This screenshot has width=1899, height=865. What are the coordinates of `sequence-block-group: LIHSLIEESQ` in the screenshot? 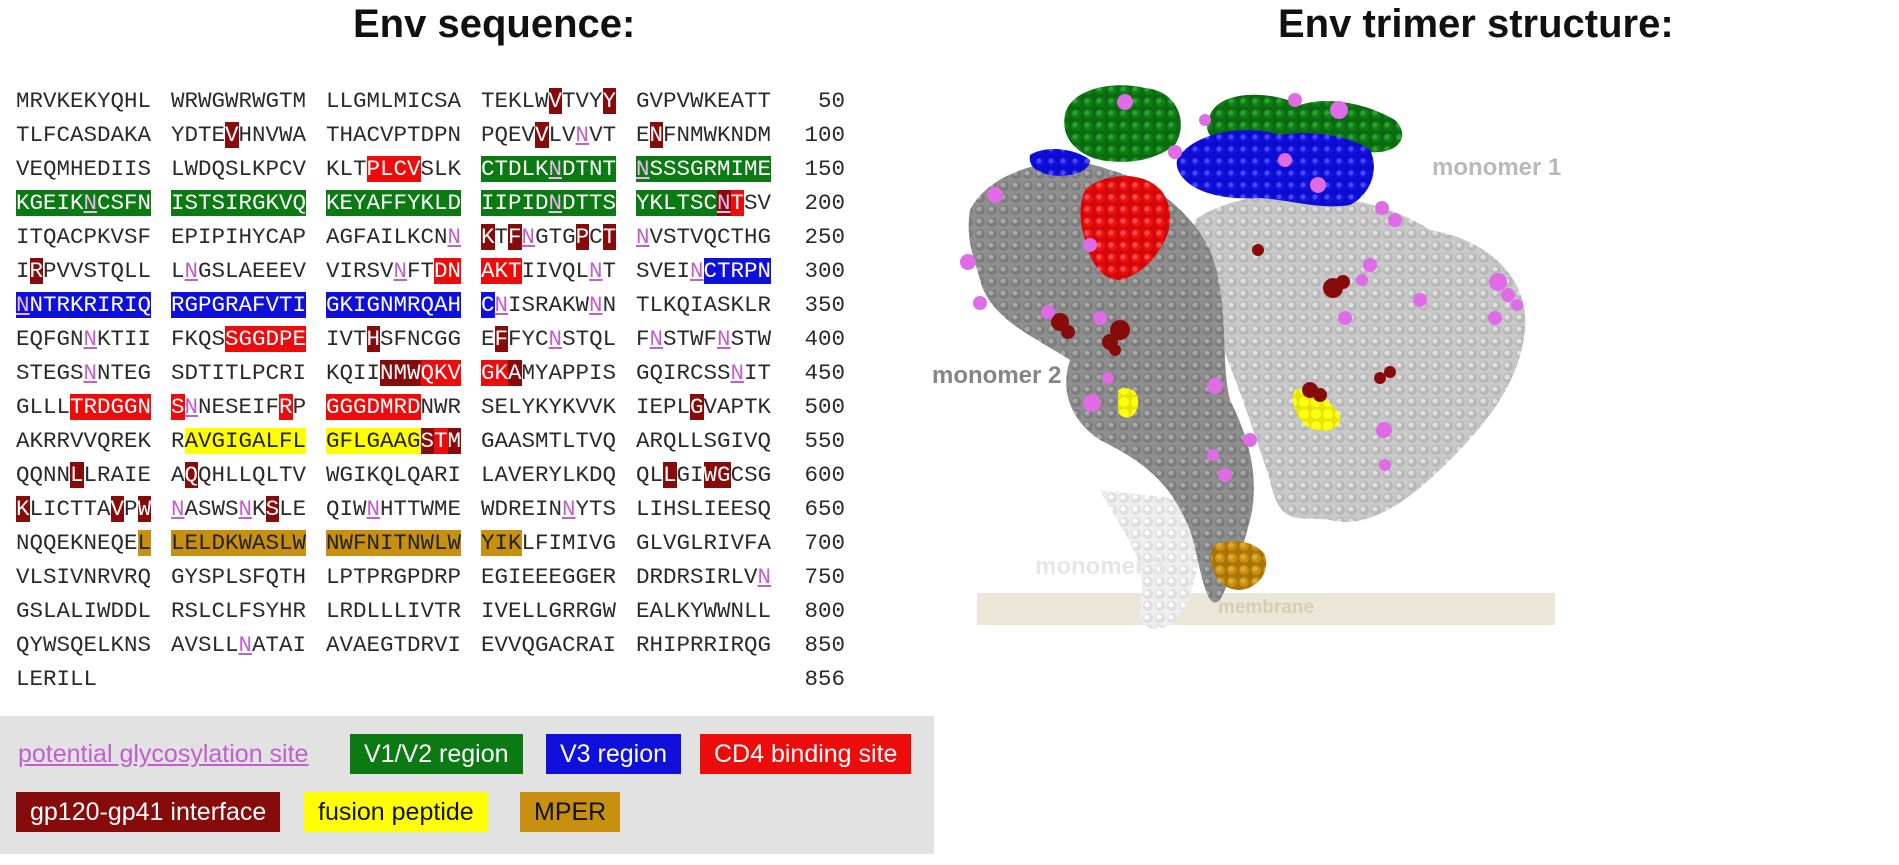 It's located at (713, 509).